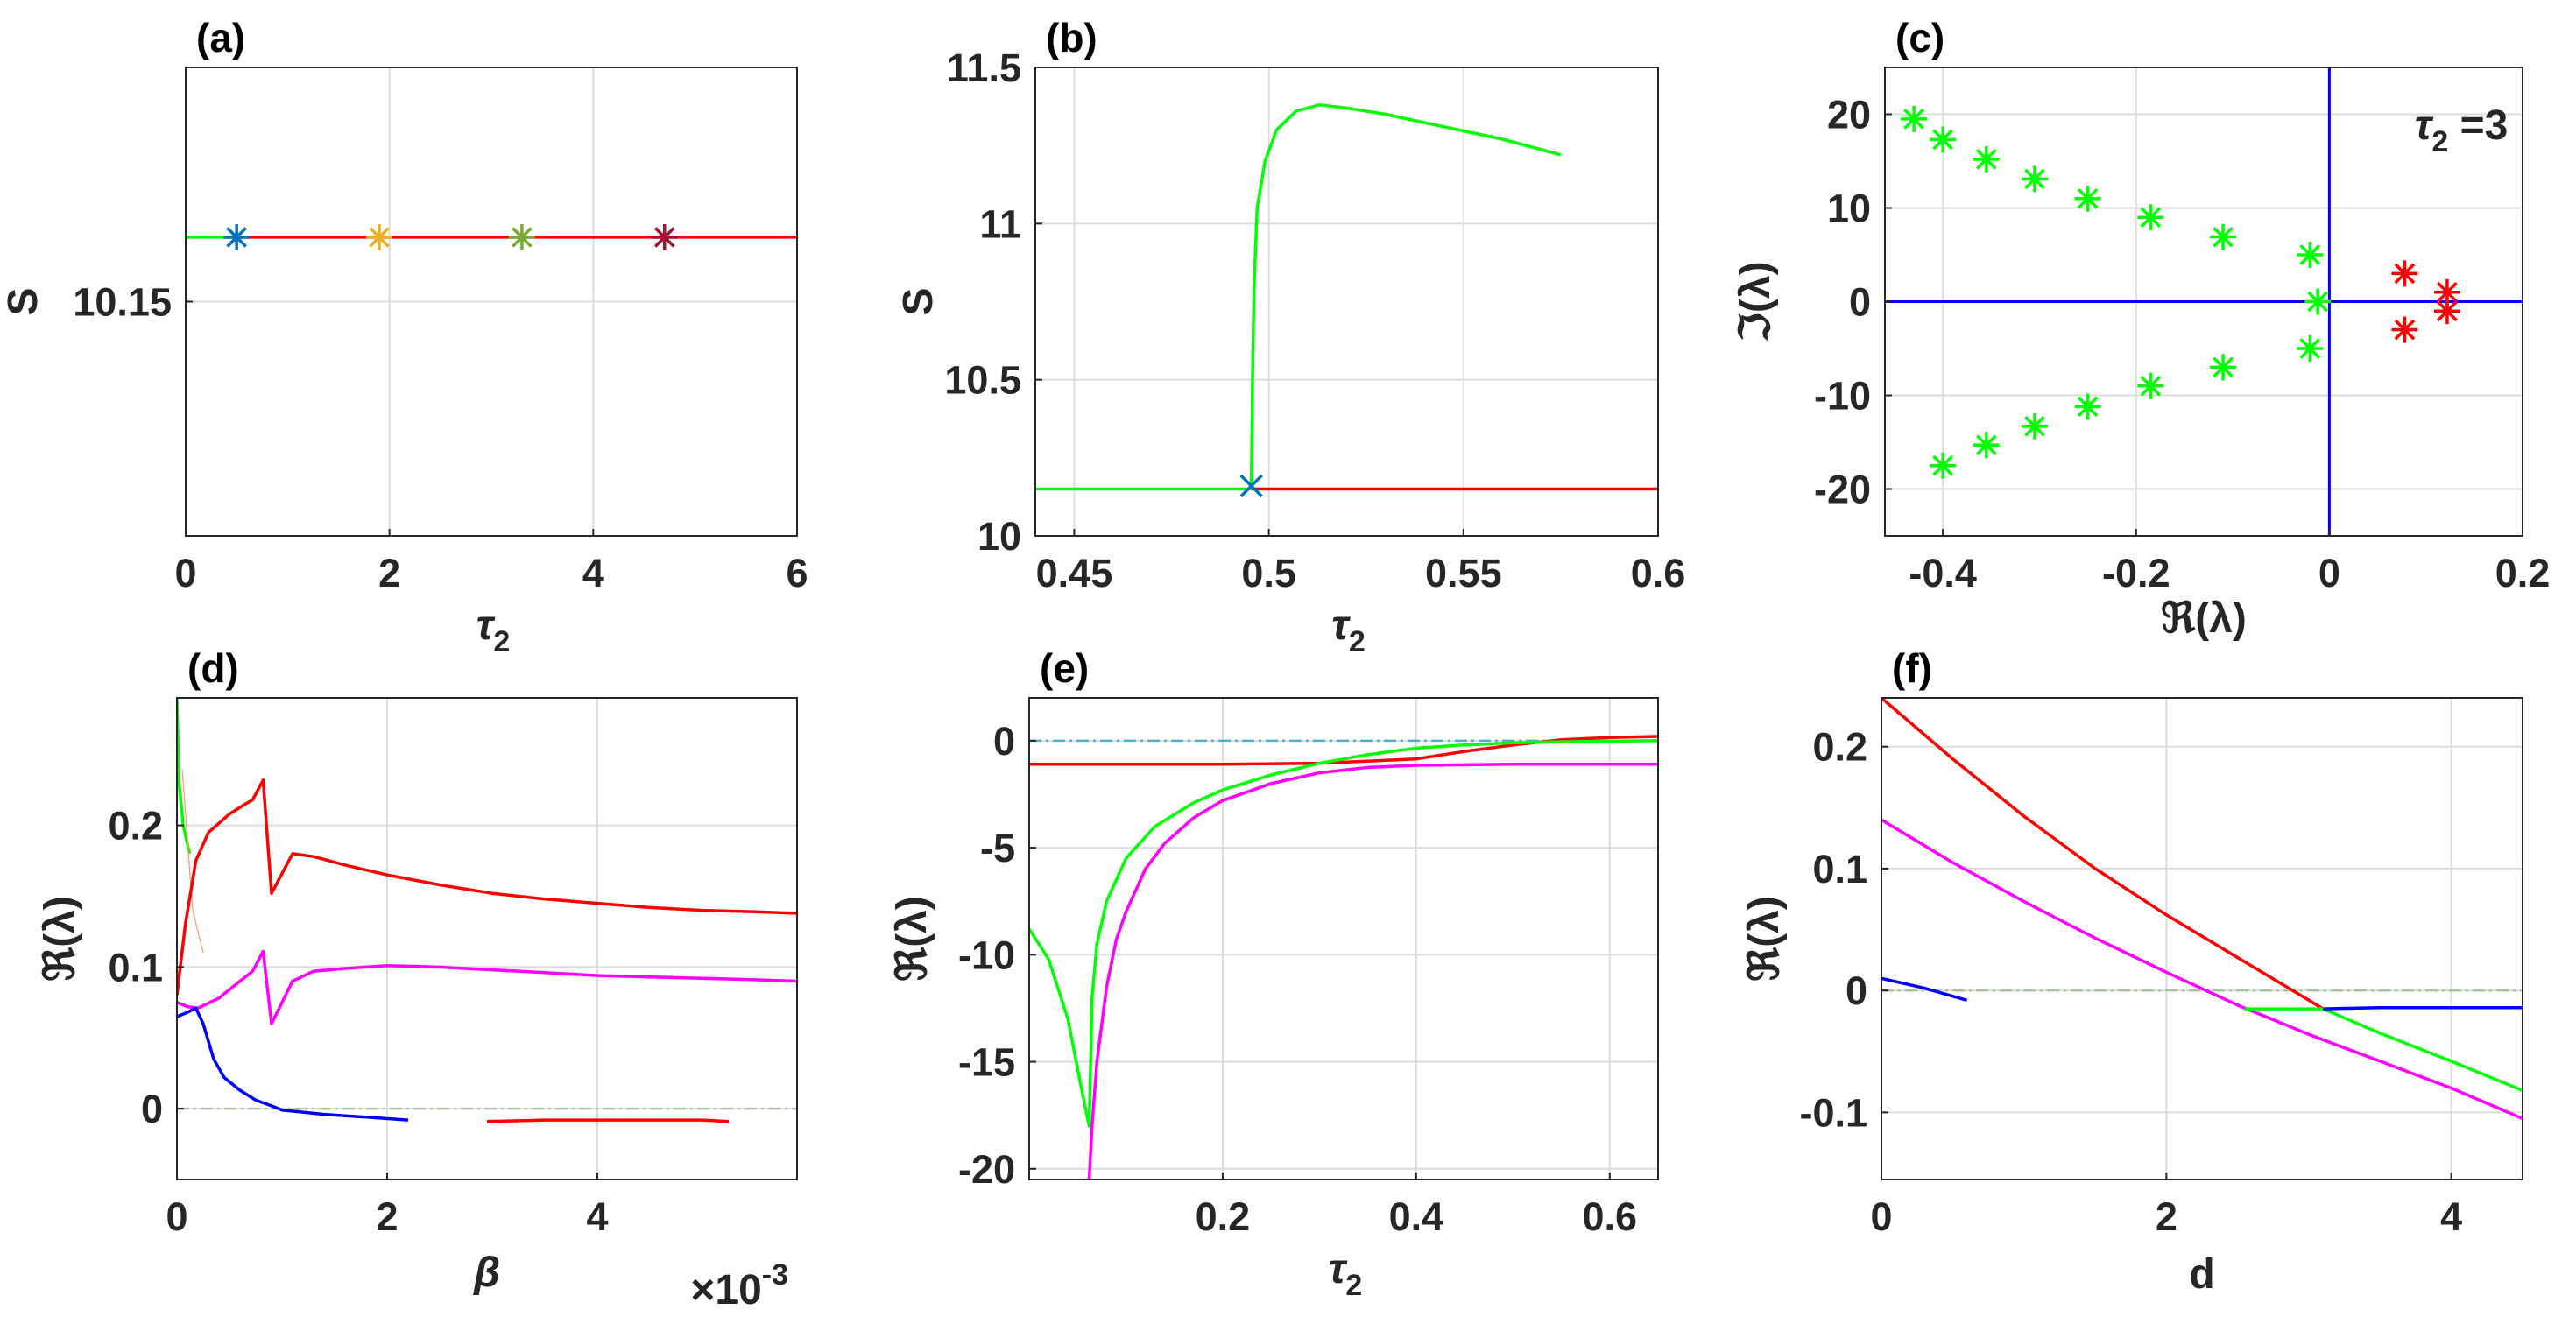 This screenshot has height=1338, width=2576. Describe the element at coordinates (984, 68) in the screenshot. I see `y-tick-label: 11.5` at that location.